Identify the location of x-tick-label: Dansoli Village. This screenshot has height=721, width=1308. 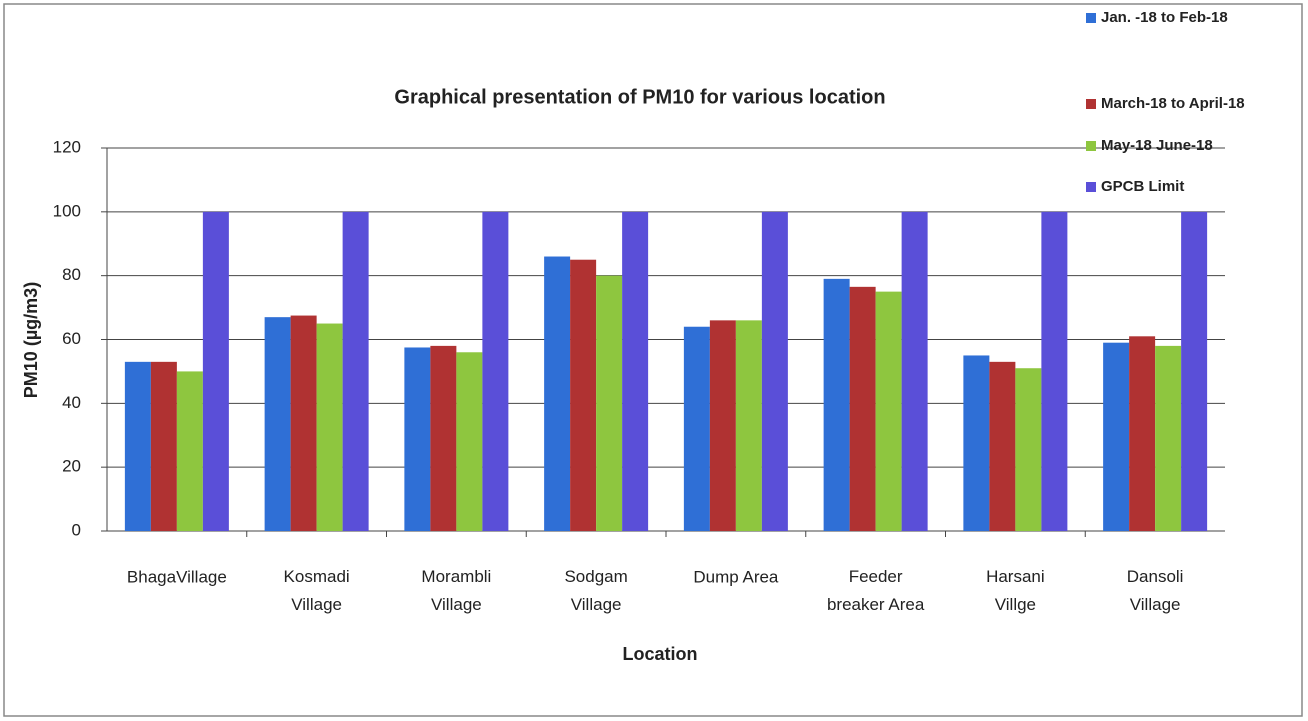
(1155, 590).